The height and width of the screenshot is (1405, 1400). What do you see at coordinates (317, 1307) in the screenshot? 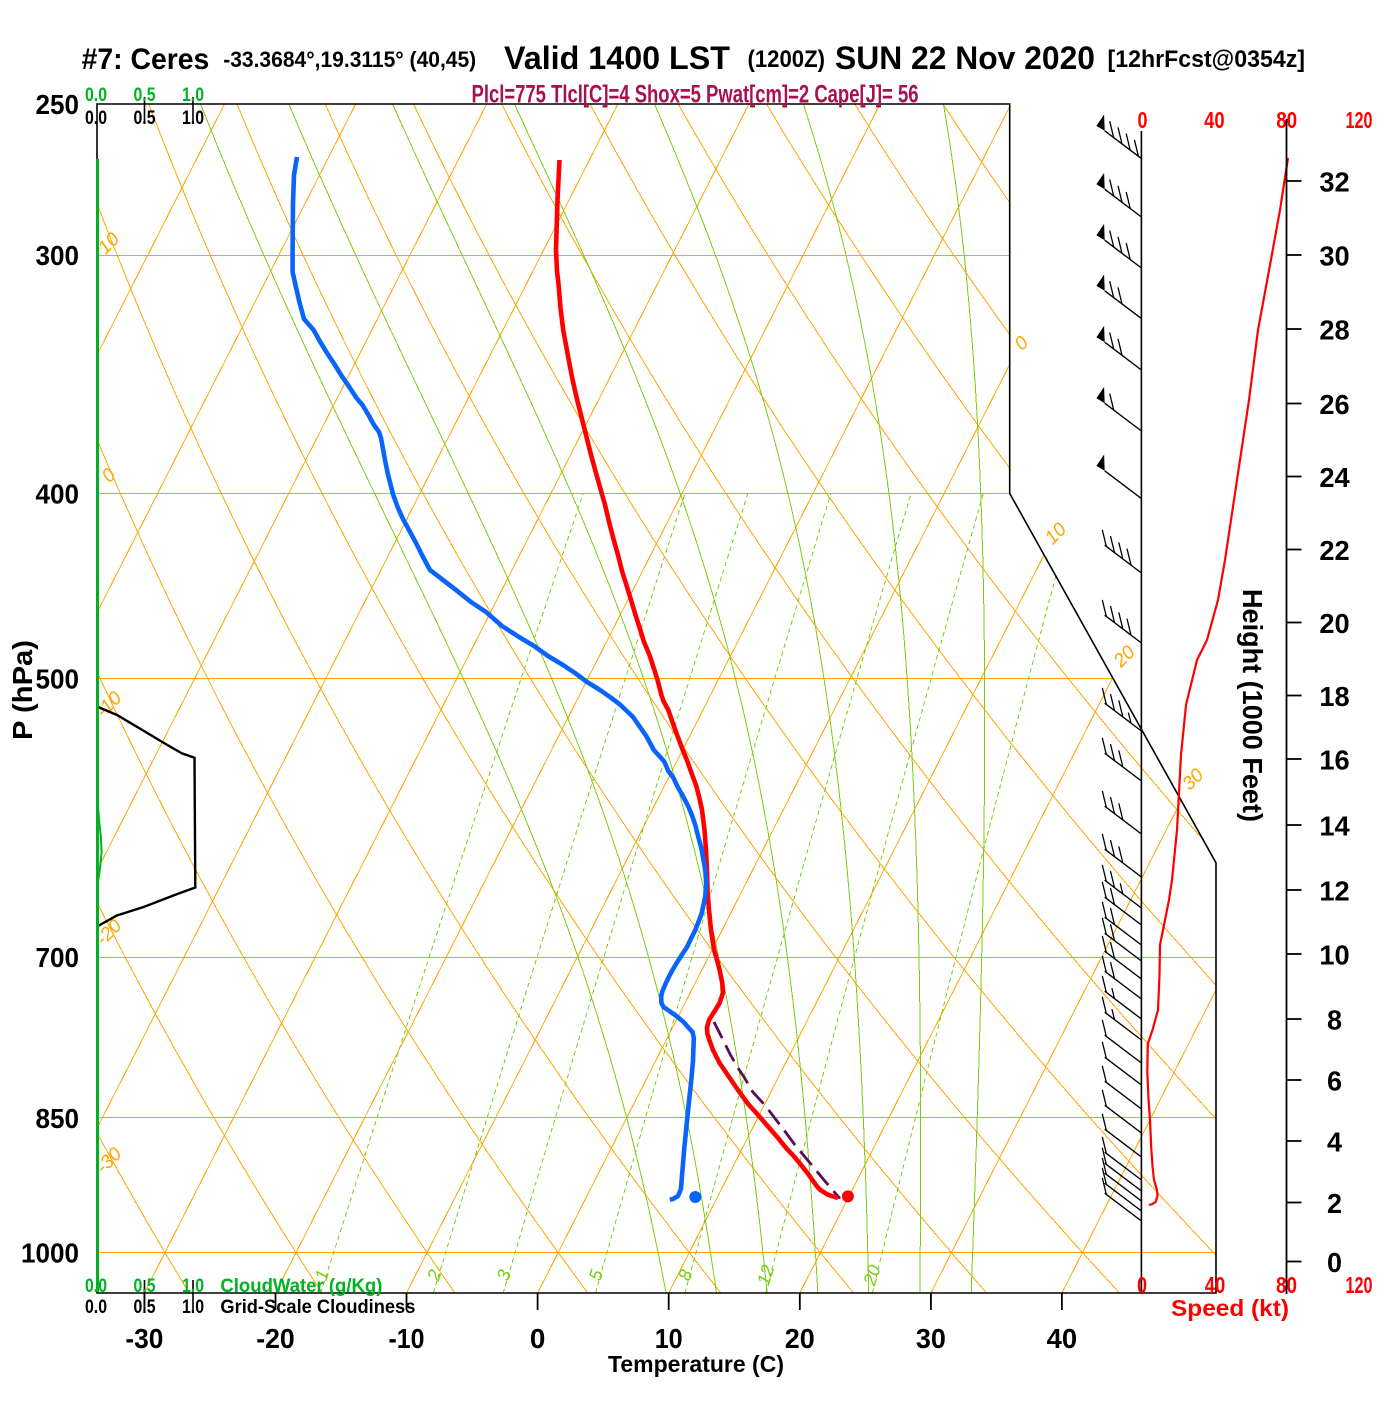
I see `svg-text: Grid-Scale Cloudiness` at bounding box center [317, 1307].